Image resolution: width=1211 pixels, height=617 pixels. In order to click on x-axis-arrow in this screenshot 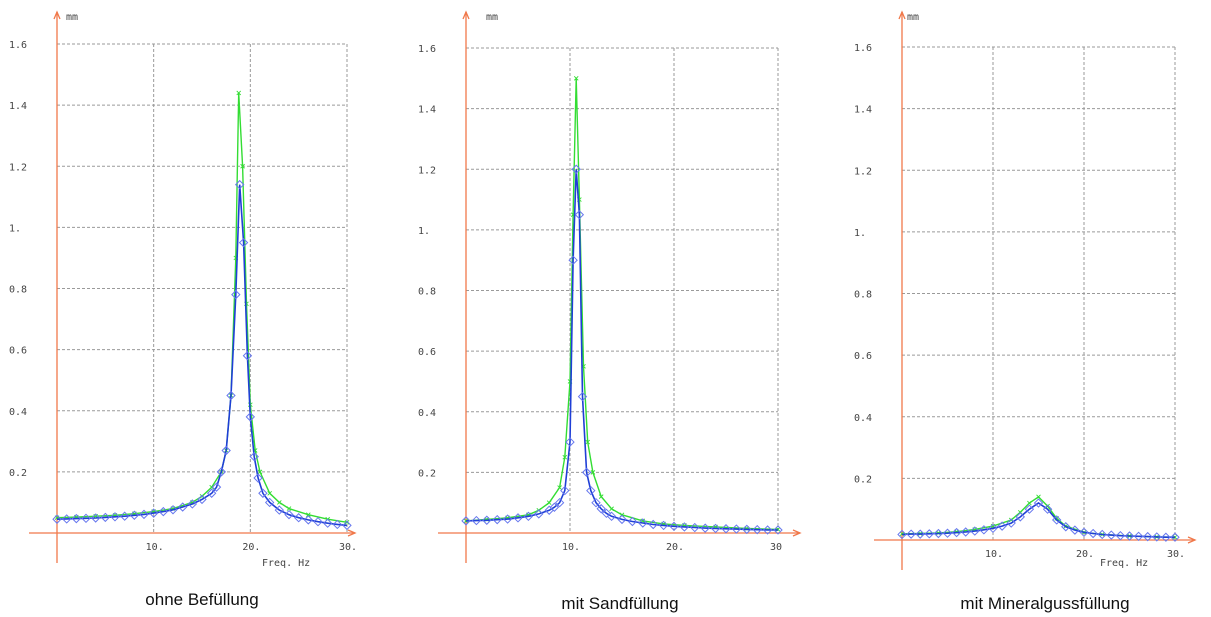, I will do `click(1192, 540)`.